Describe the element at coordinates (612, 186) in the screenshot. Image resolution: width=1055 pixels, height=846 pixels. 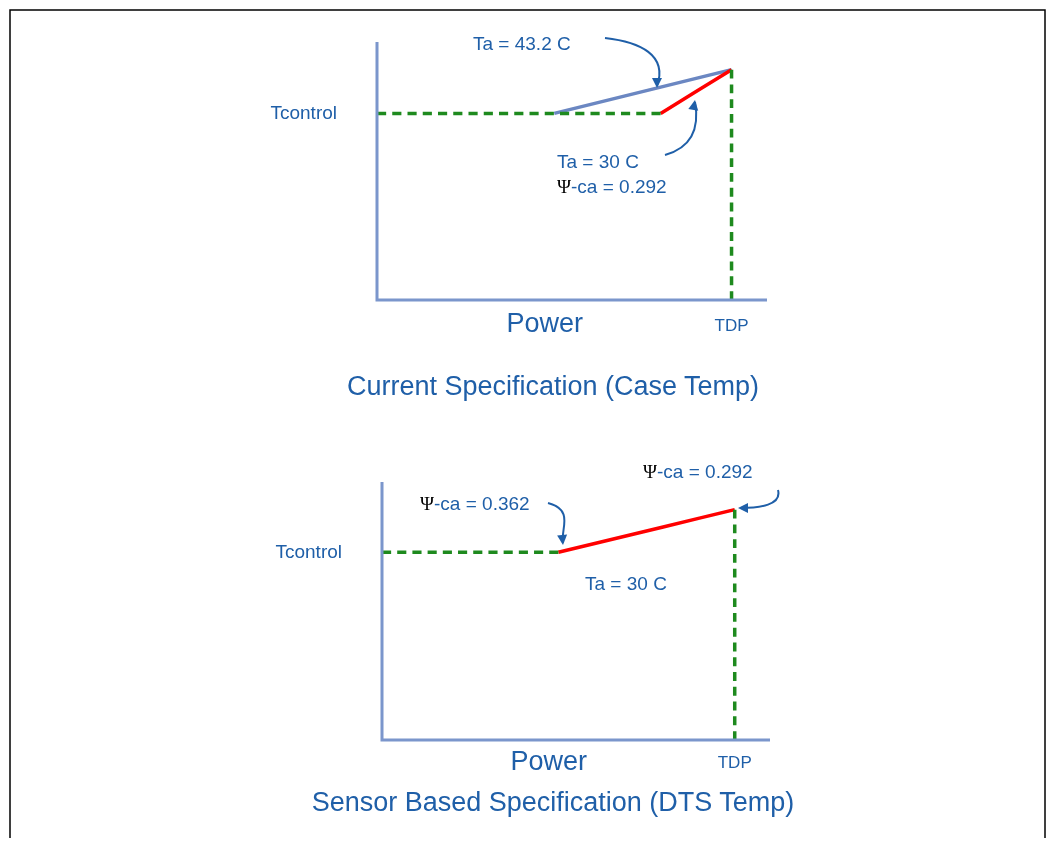
I see `annotation: Ψ-ca = 0.292` at that location.